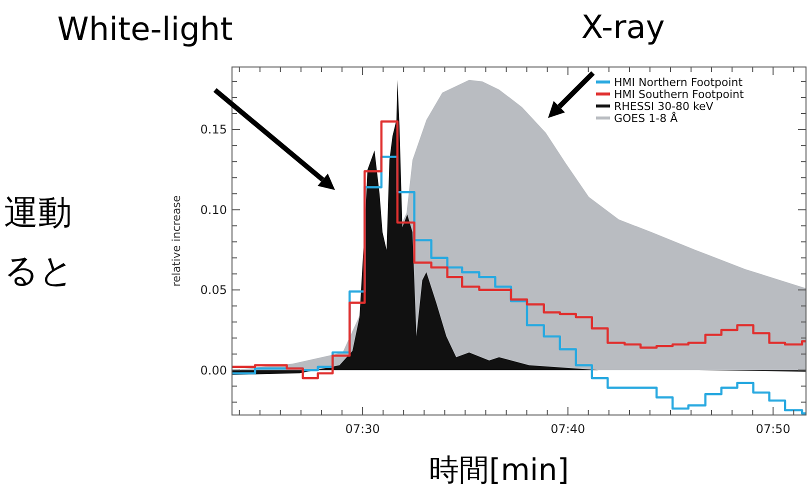 The image size is (808, 494). I want to click on legend-label: GOES 1-8 Å, so click(646, 117).